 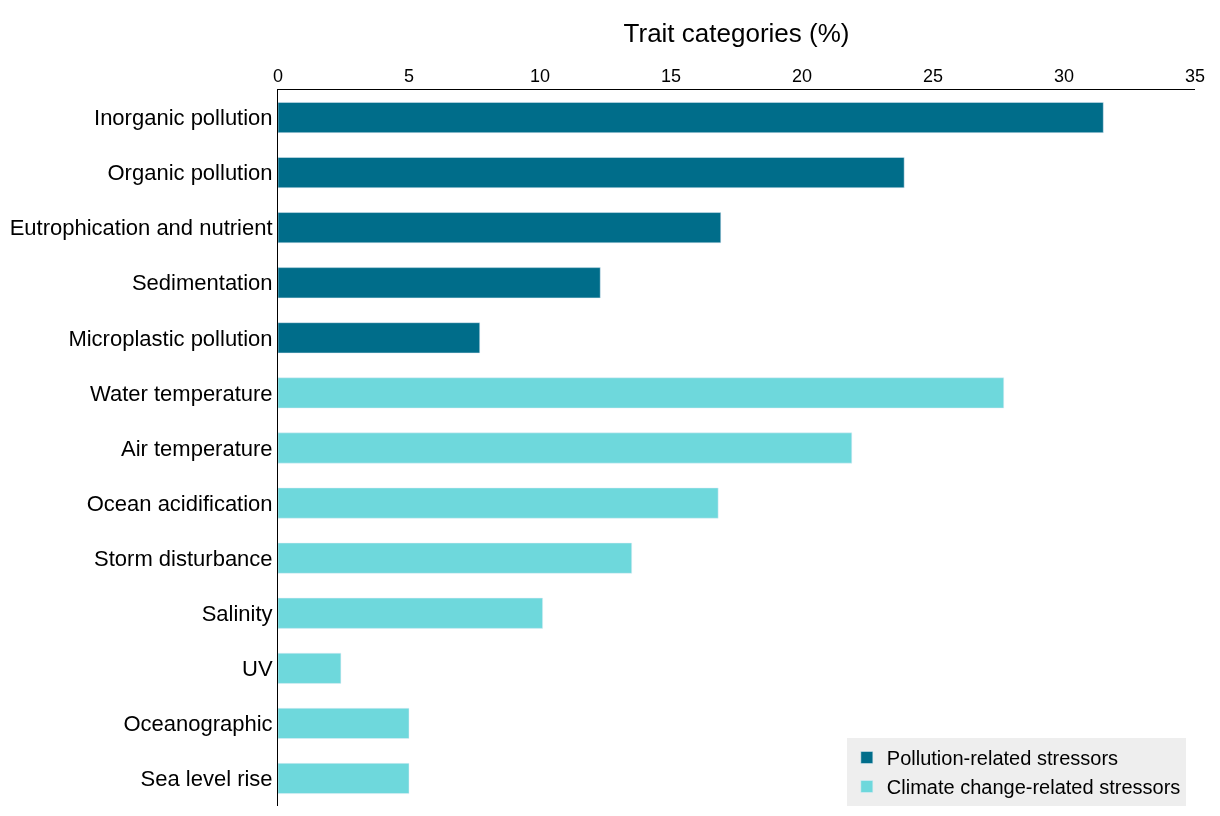 I want to click on legend-label: Climate change-related stressors, so click(x=1033, y=787).